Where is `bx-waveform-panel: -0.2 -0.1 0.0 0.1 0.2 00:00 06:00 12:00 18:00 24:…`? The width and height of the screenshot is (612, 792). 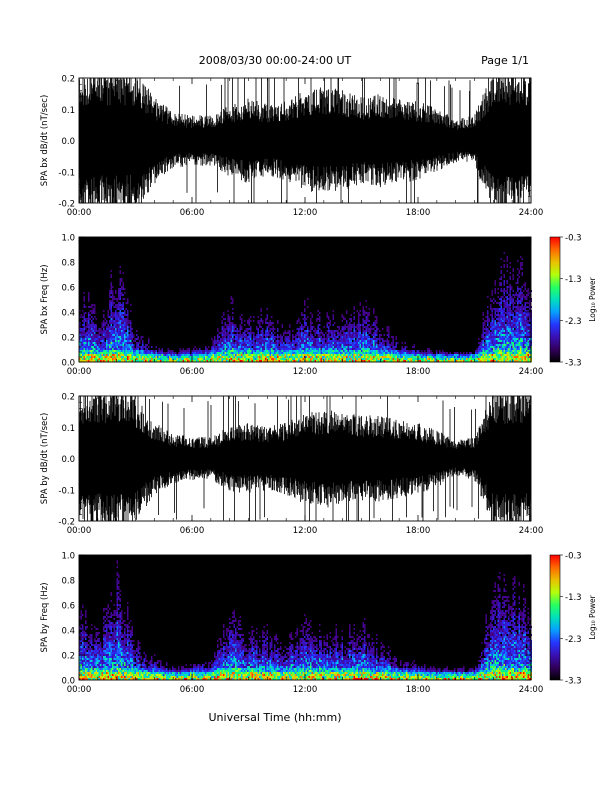 bx-waveform-panel: -0.2 -0.1 0.0 0.1 0.2 00:00 06:00 12:00 18:00 24:… is located at coordinates (292, 147).